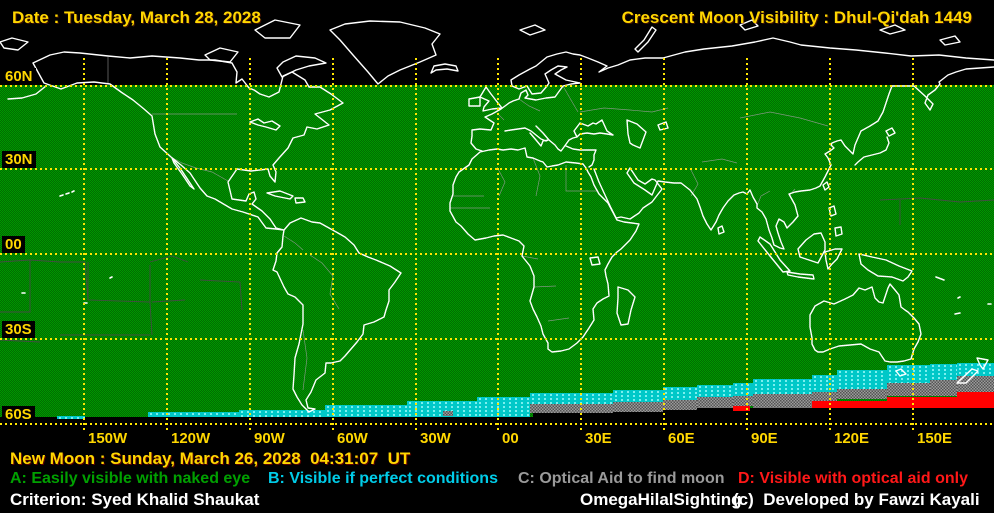  Describe the element at coordinates (764, 438) in the screenshot. I see `lon-label-90E: 90E` at that location.